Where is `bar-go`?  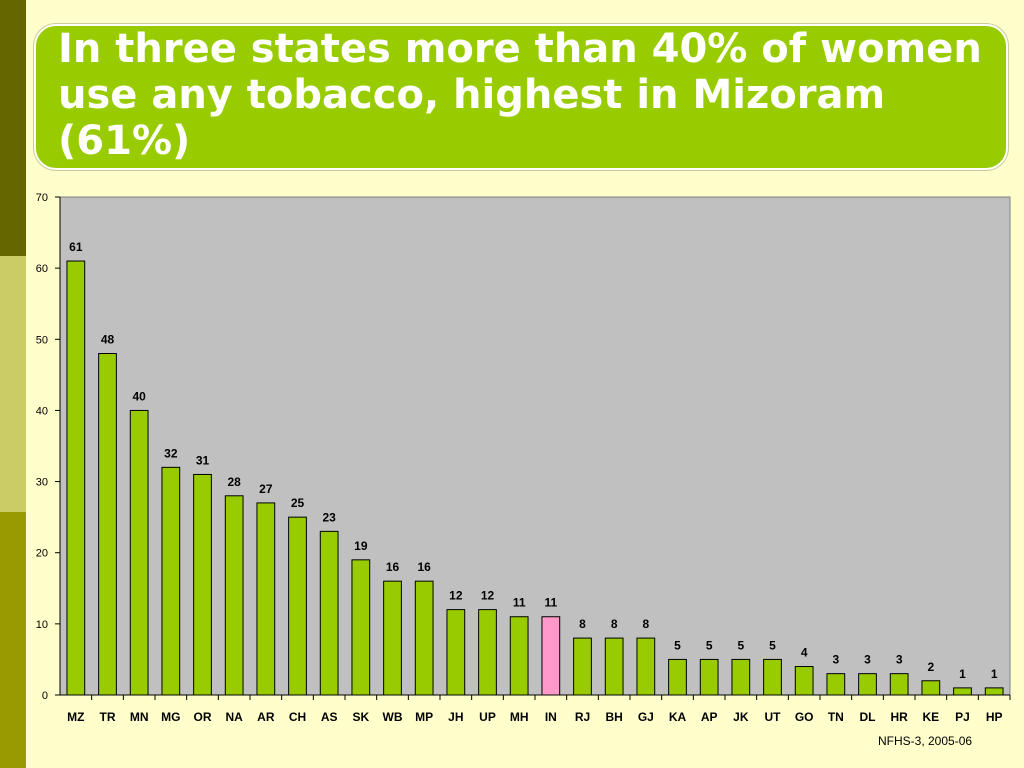
bar-go is located at coordinates (804, 681).